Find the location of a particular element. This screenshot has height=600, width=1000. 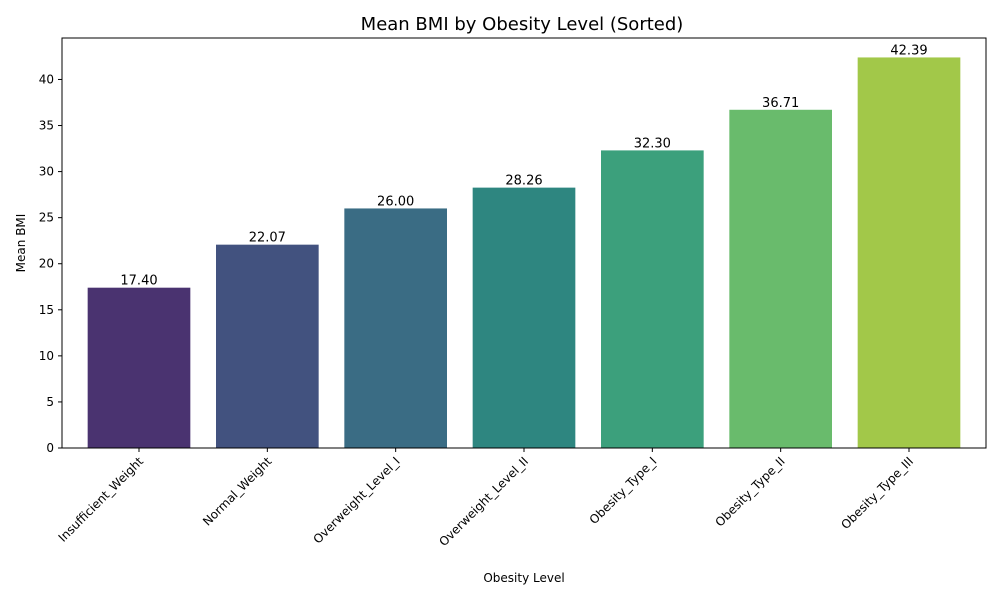

bar-value-label: 32.30 is located at coordinates (652, 143).